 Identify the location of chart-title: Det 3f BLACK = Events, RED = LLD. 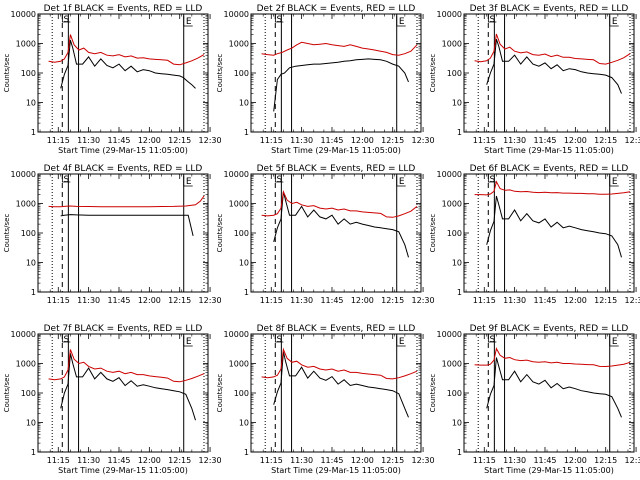
(549, 9).